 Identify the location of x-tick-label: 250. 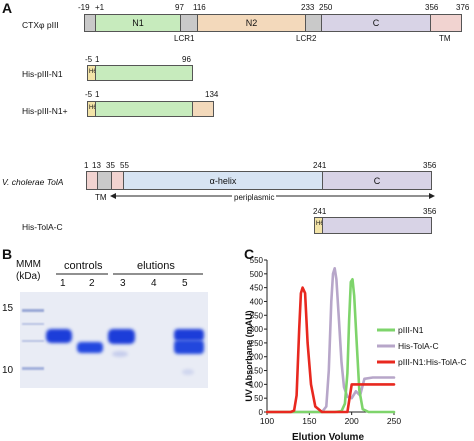
(394, 421).